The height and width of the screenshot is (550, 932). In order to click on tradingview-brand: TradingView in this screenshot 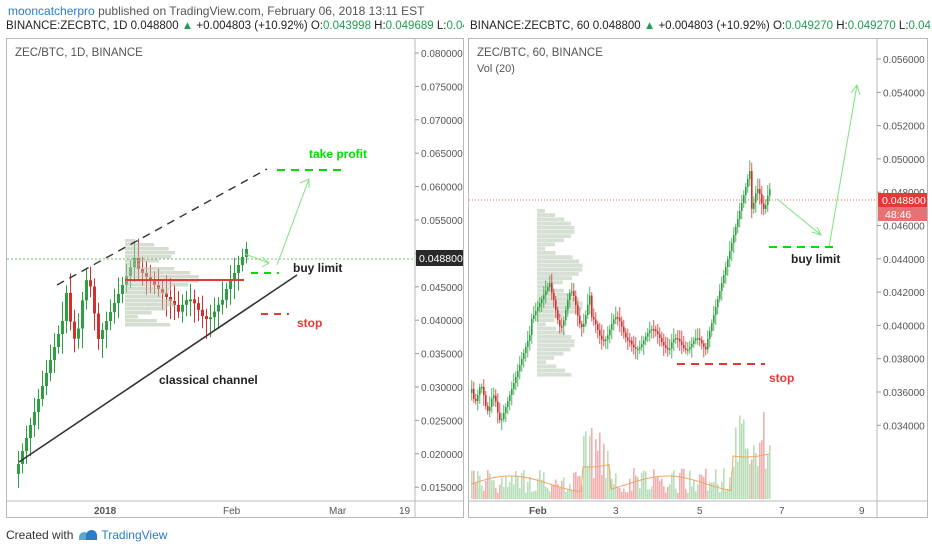, I will do `click(123, 535)`.